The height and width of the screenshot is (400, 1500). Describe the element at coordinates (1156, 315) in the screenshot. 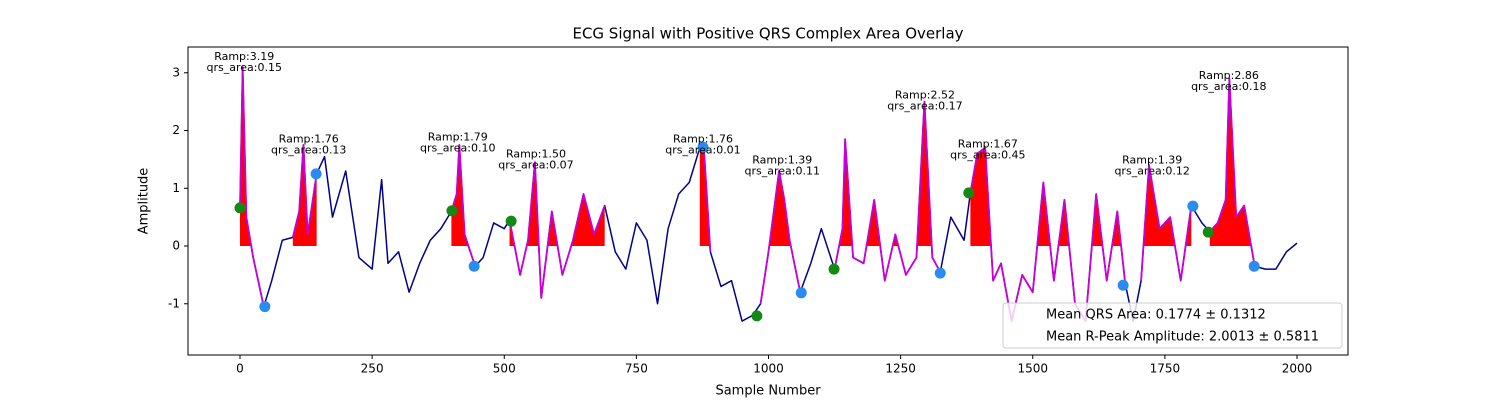

I see `legend-entry: Mean QRS Area: 0.1774 ± 0.1312` at that location.